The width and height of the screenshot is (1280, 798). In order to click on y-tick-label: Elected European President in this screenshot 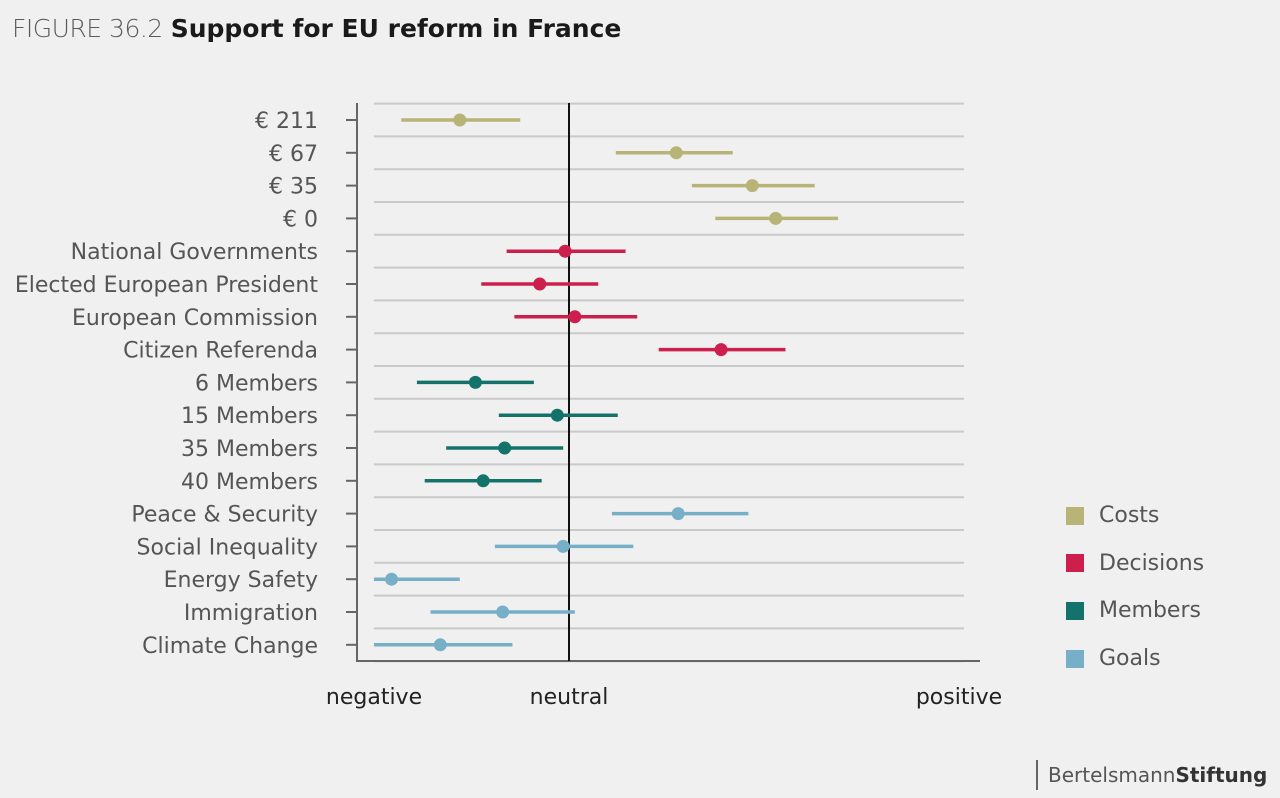, I will do `click(167, 285)`.